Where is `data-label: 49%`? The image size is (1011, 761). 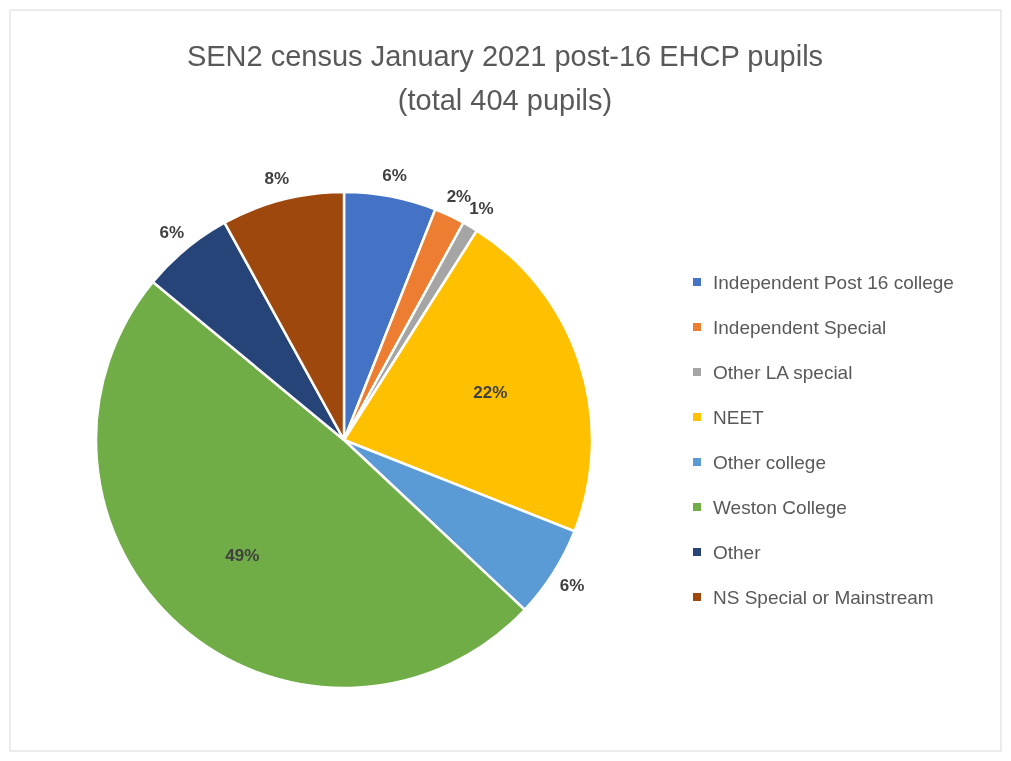
data-label: 49% is located at coordinates (242, 556).